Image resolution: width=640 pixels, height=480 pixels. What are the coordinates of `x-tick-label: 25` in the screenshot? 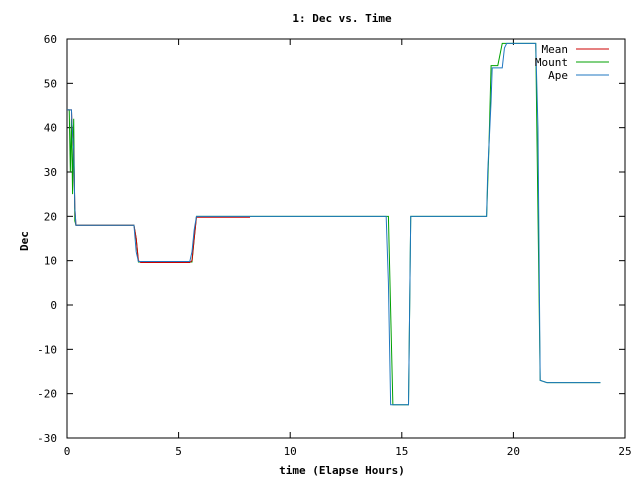 It's located at (624, 451).